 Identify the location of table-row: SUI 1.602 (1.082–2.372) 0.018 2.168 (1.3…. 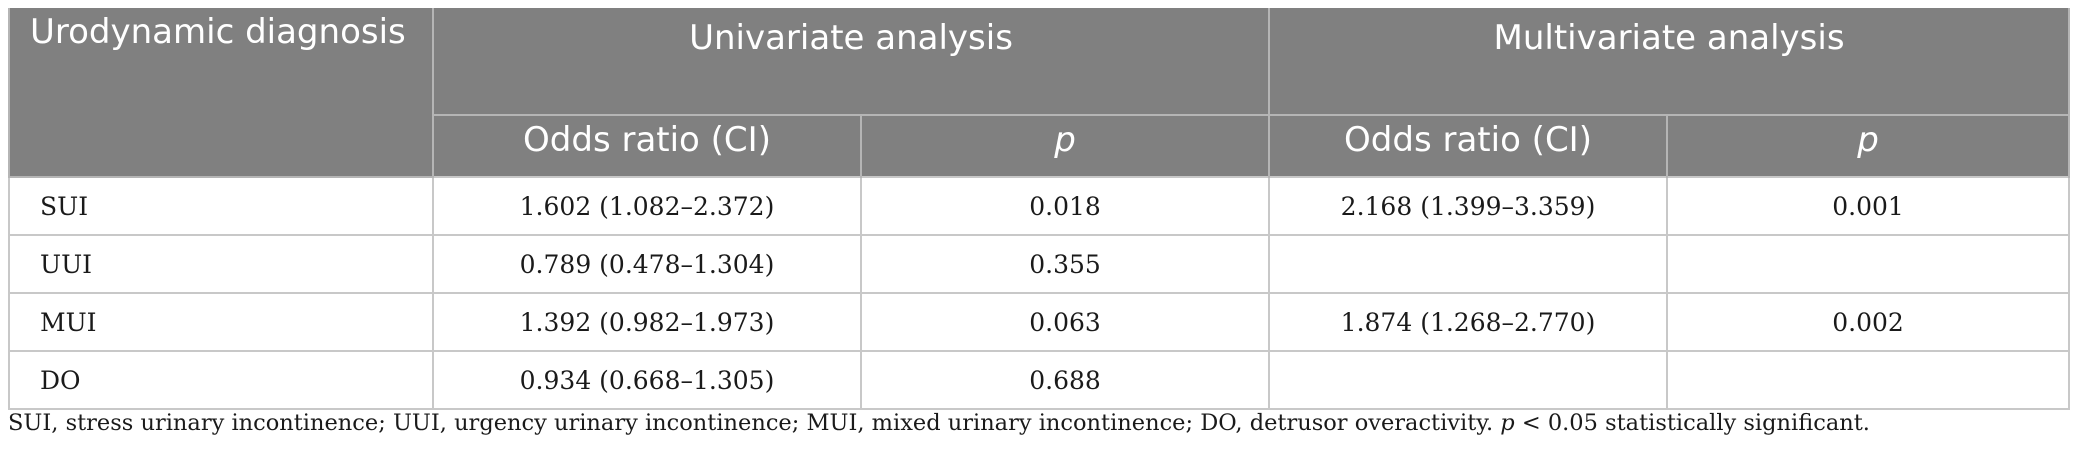
(1039, 206).